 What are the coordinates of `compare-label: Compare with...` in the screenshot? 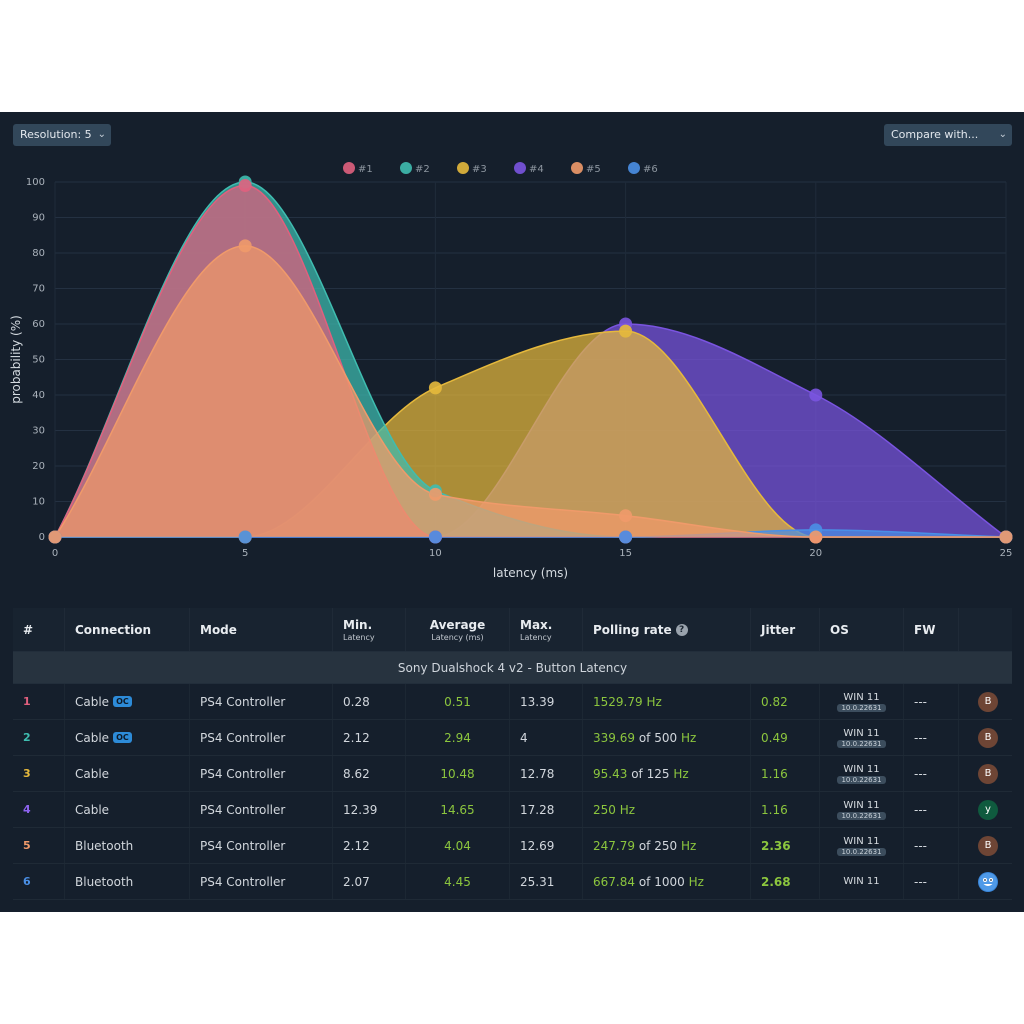 It's located at (935, 134).